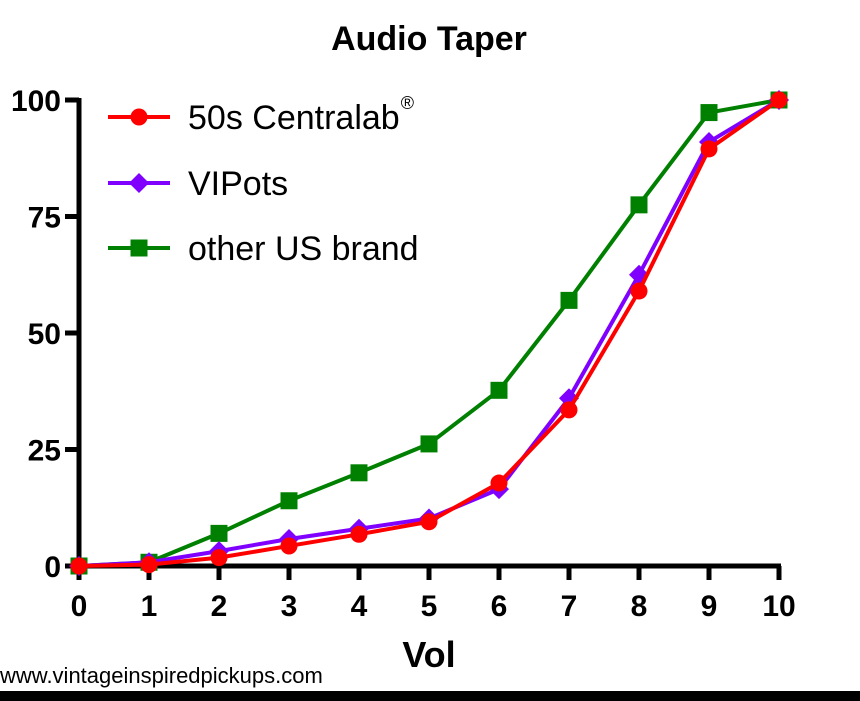 This screenshot has width=860, height=701. What do you see at coordinates (709, 606) in the screenshot?
I see `x-tick-label: 9` at bounding box center [709, 606].